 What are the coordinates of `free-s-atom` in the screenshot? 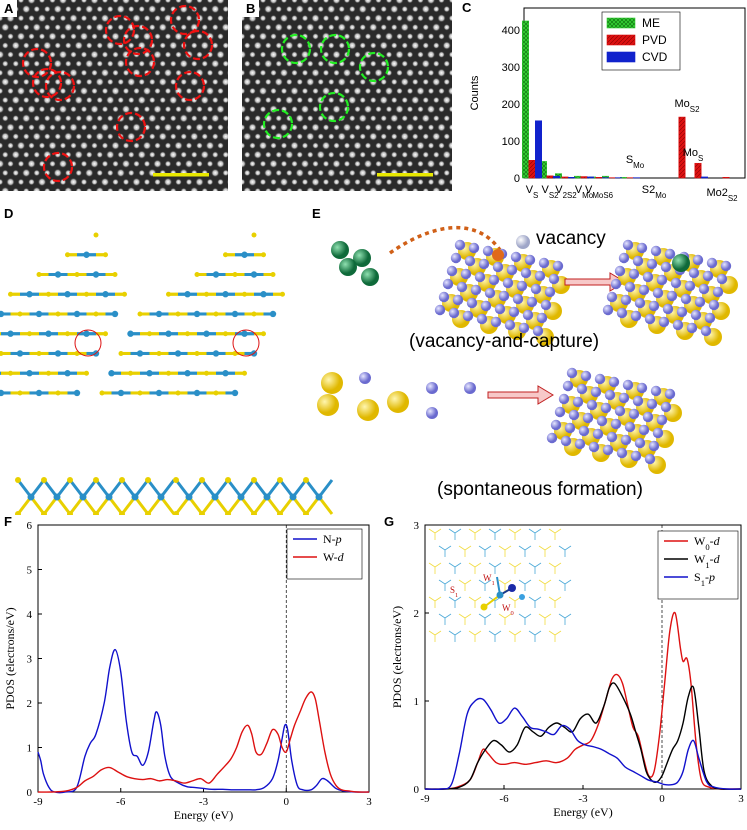 It's located at (398, 402).